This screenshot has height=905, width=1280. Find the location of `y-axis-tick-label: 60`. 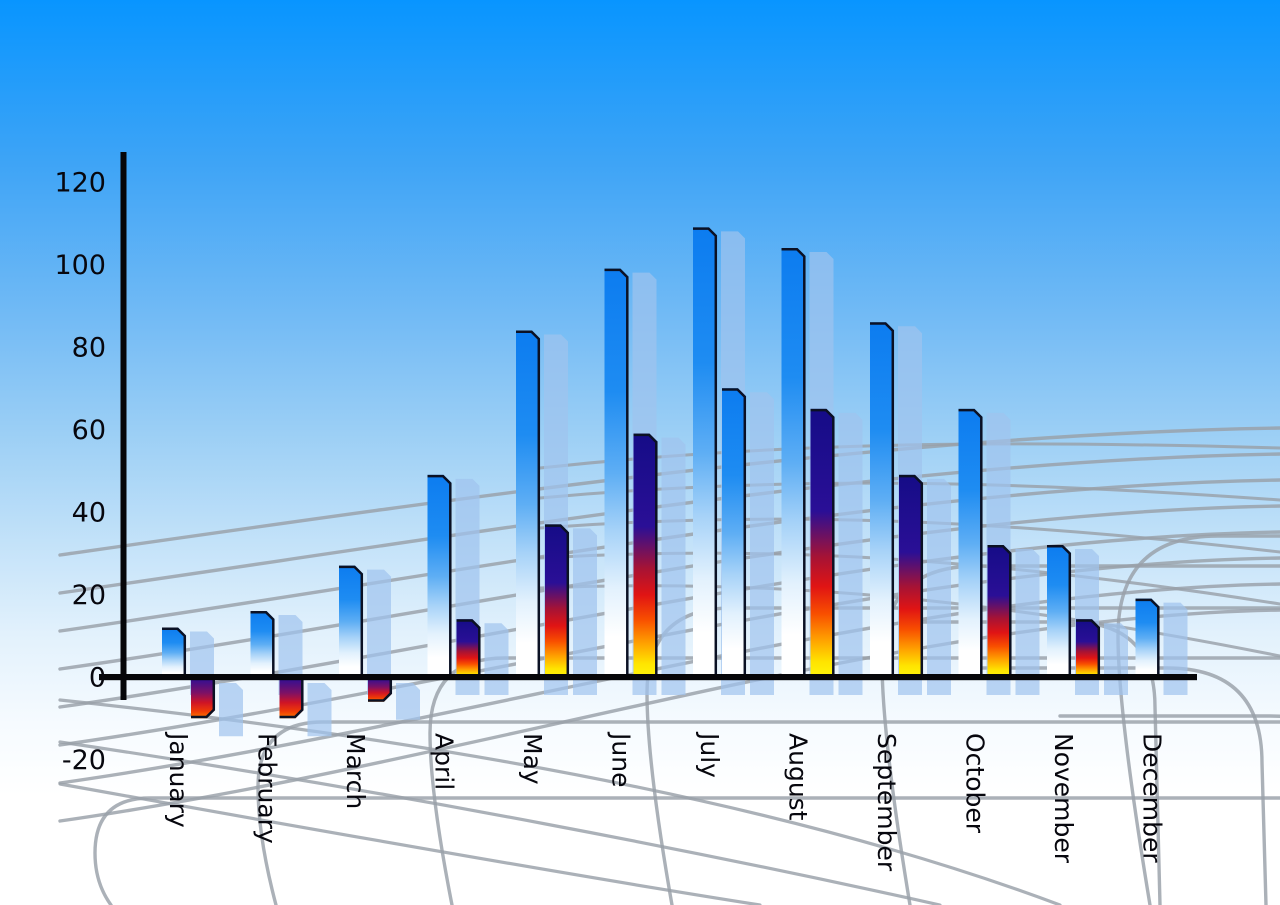

y-axis-tick-label: 60 is located at coordinates (89, 430).